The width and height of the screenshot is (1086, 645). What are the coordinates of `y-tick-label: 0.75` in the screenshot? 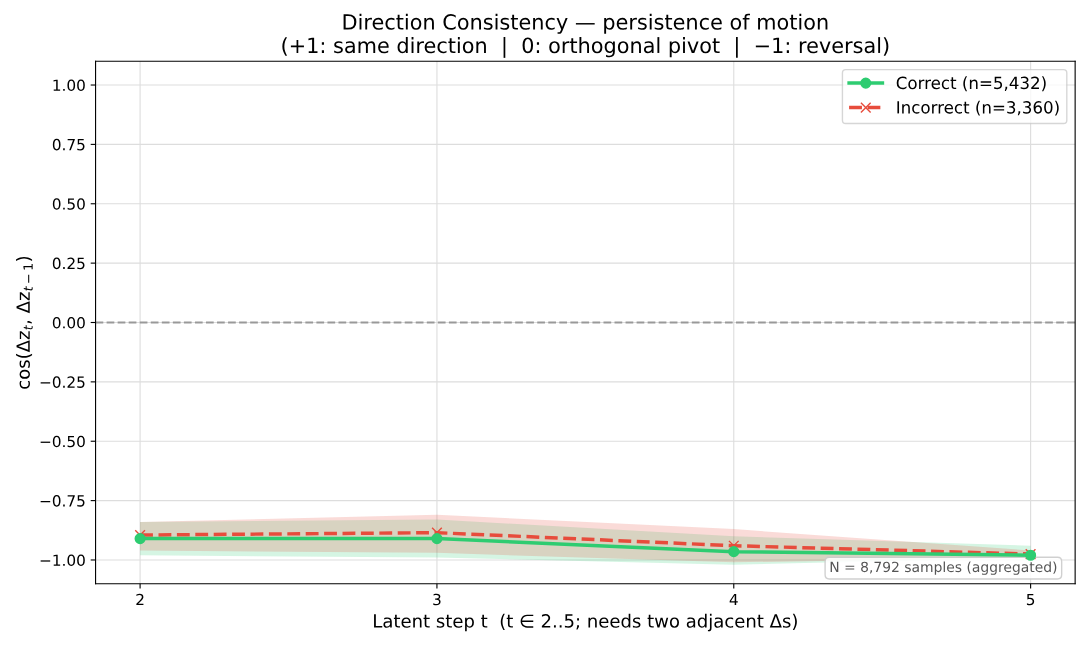 It's located at (68, 144).